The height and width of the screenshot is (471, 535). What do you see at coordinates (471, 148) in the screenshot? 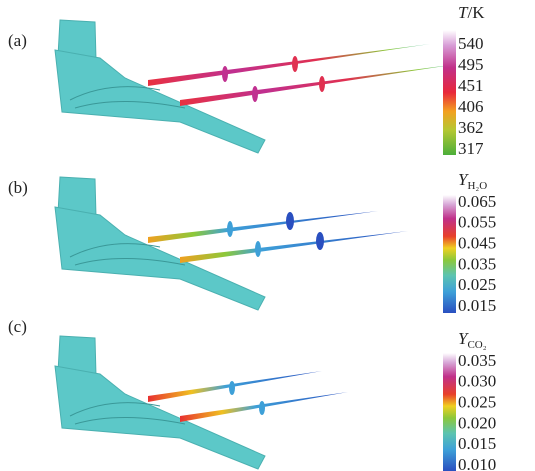
I see `colorbar-tick-label: 317` at bounding box center [471, 148].